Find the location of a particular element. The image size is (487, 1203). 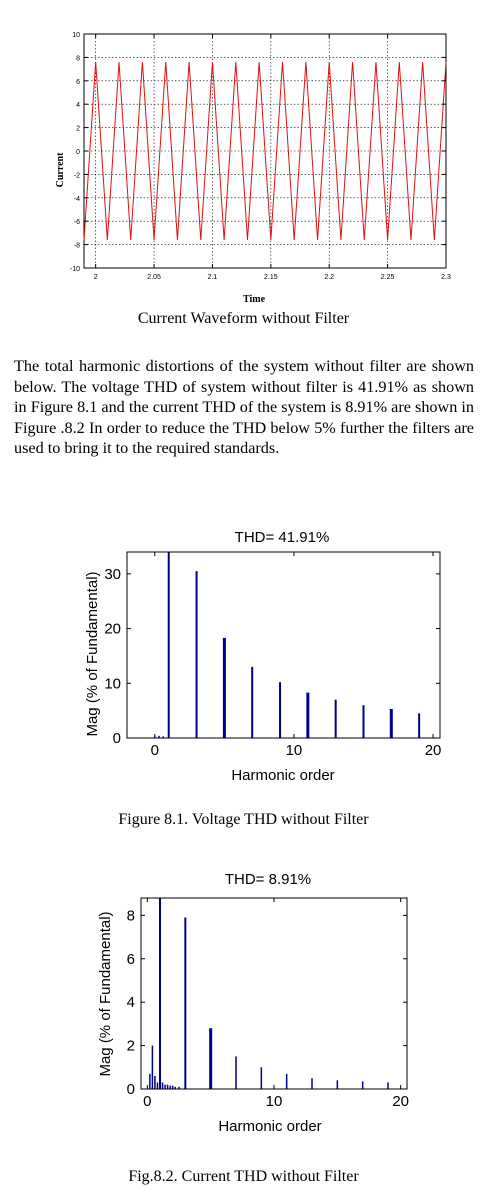

chart-ticks: 0 2 4 6 8 0 10 20 is located at coordinates (268, 1004).